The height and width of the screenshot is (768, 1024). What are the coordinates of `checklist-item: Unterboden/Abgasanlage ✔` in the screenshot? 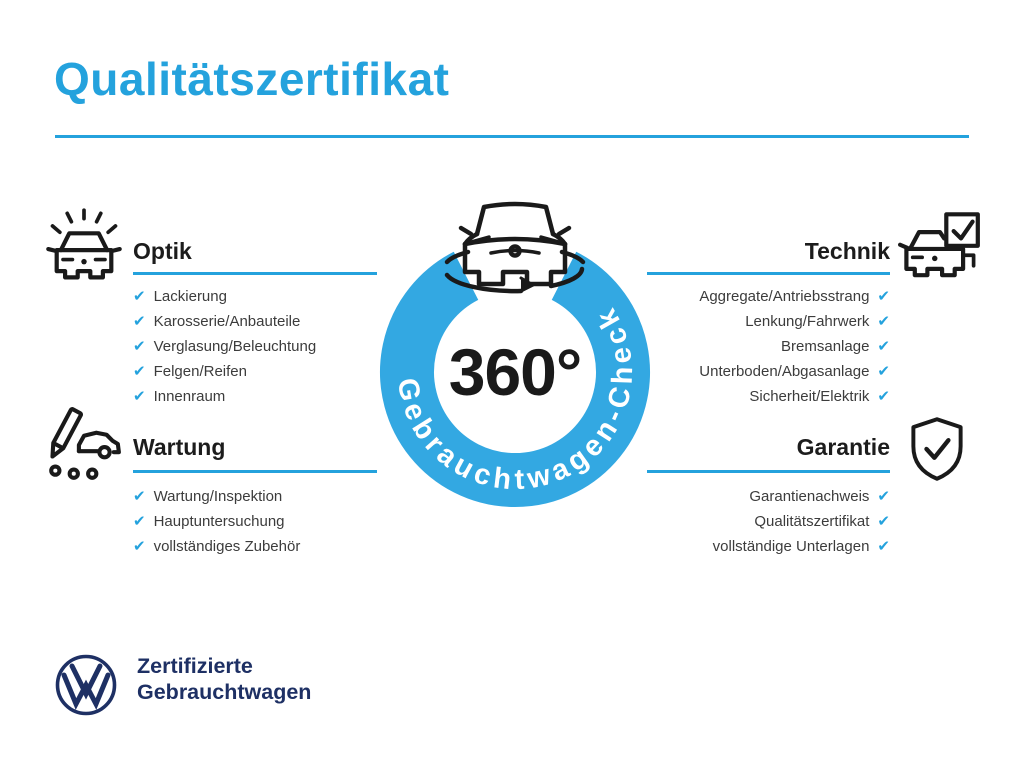 It's located at (794, 371).